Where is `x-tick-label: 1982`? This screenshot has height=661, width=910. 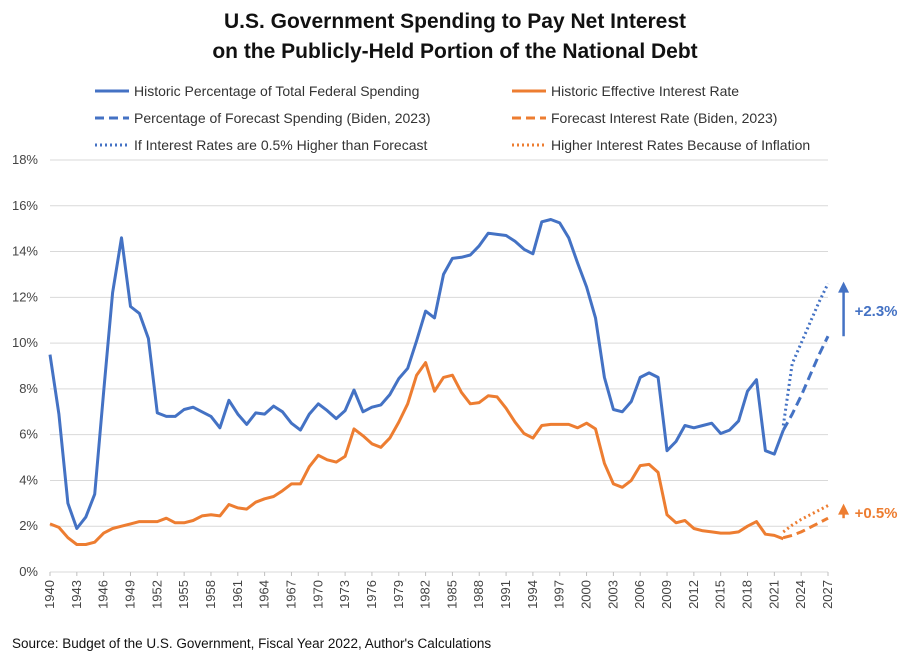
x-tick-label: 1982 is located at coordinates (425, 594).